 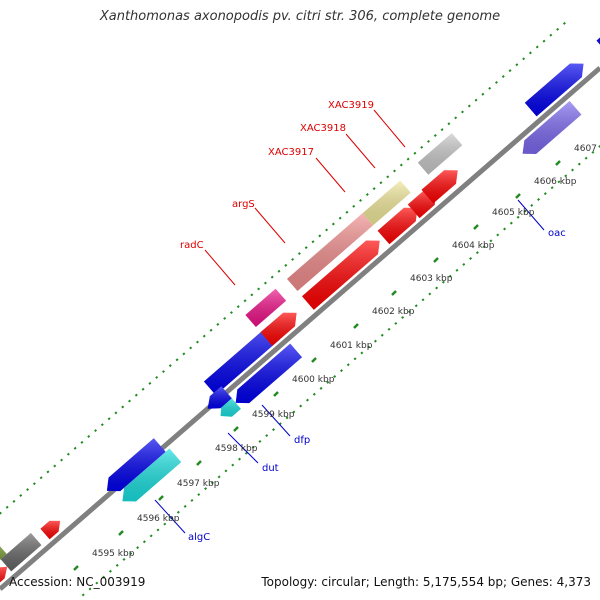 What do you see at coordinates (152, 475) in the screenshot?
I see `feature-cyan-algC` at bounding box center [152, 475].